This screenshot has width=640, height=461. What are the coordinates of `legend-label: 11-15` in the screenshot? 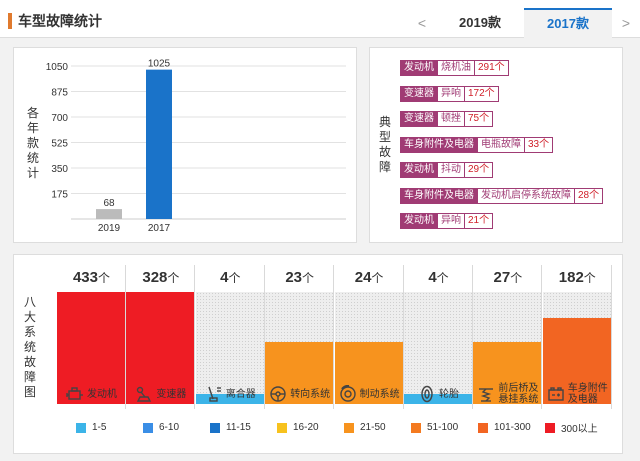 It's located at (238, 427).